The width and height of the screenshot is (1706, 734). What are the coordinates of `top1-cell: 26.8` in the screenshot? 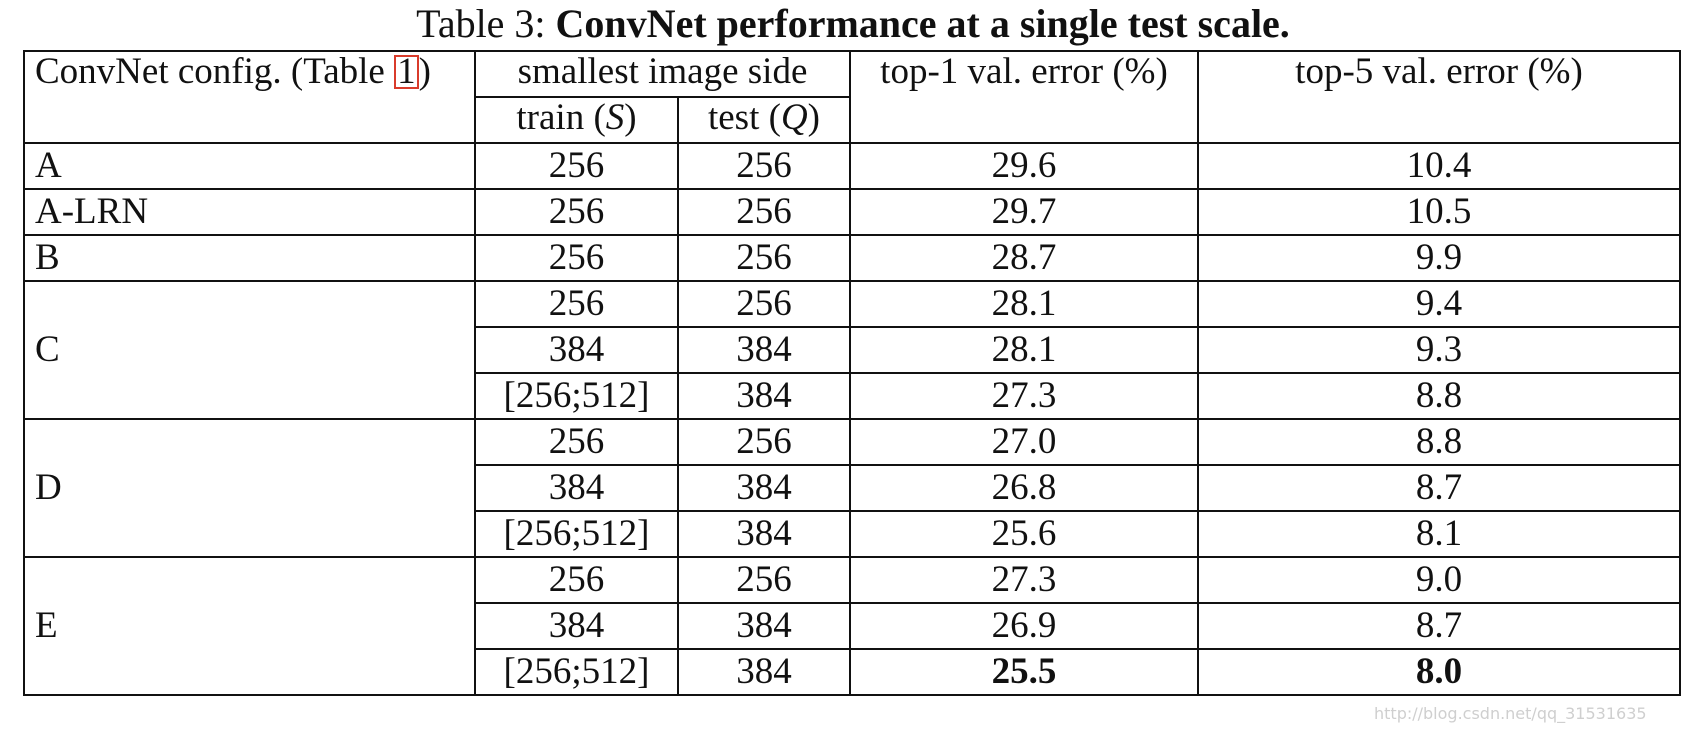 It's located at (1024, 488).